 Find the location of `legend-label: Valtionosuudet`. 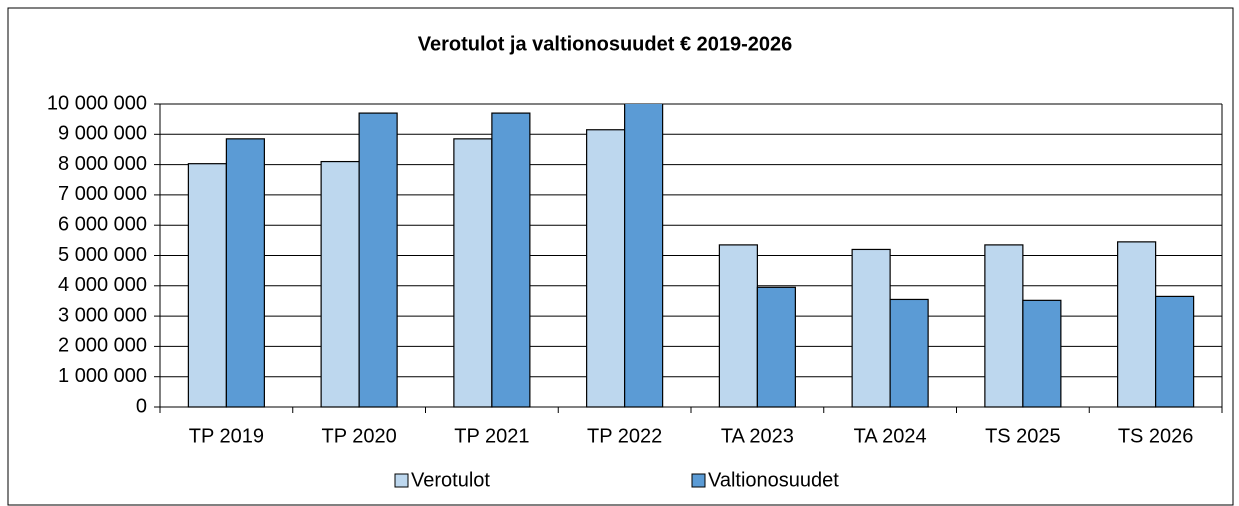

legend-label: Valtionosuudet is located at coordinates (773, 480).